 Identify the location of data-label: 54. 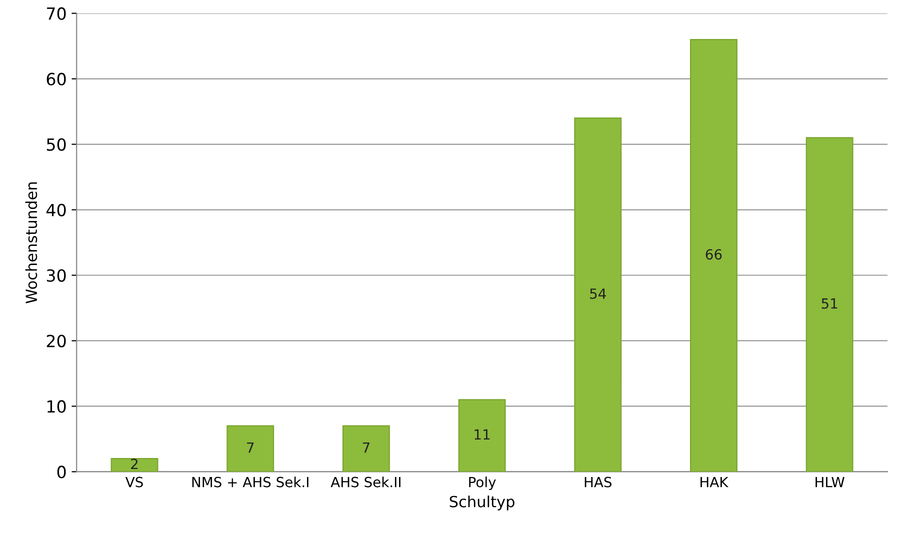
(598, 293).